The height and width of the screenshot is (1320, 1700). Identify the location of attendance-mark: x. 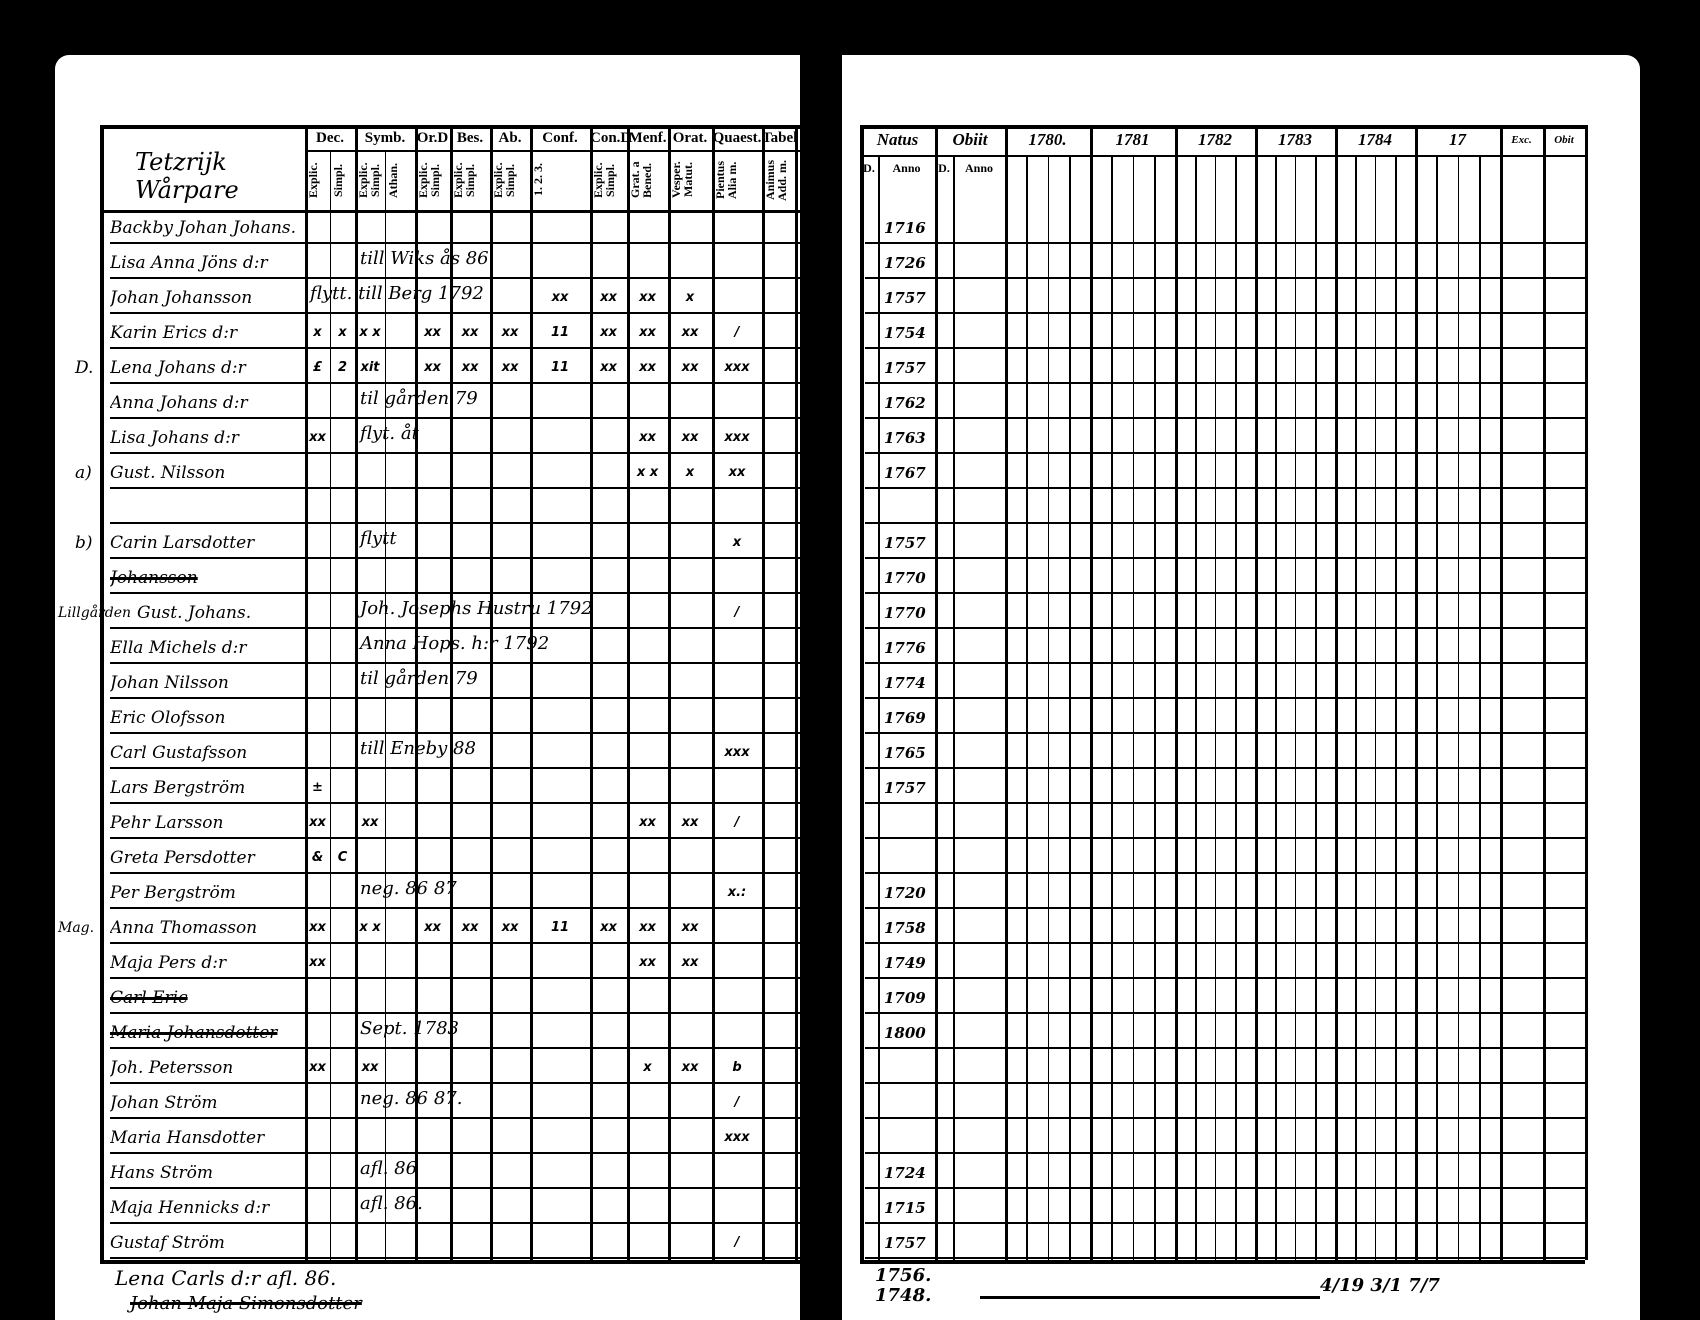
(647, 1067).